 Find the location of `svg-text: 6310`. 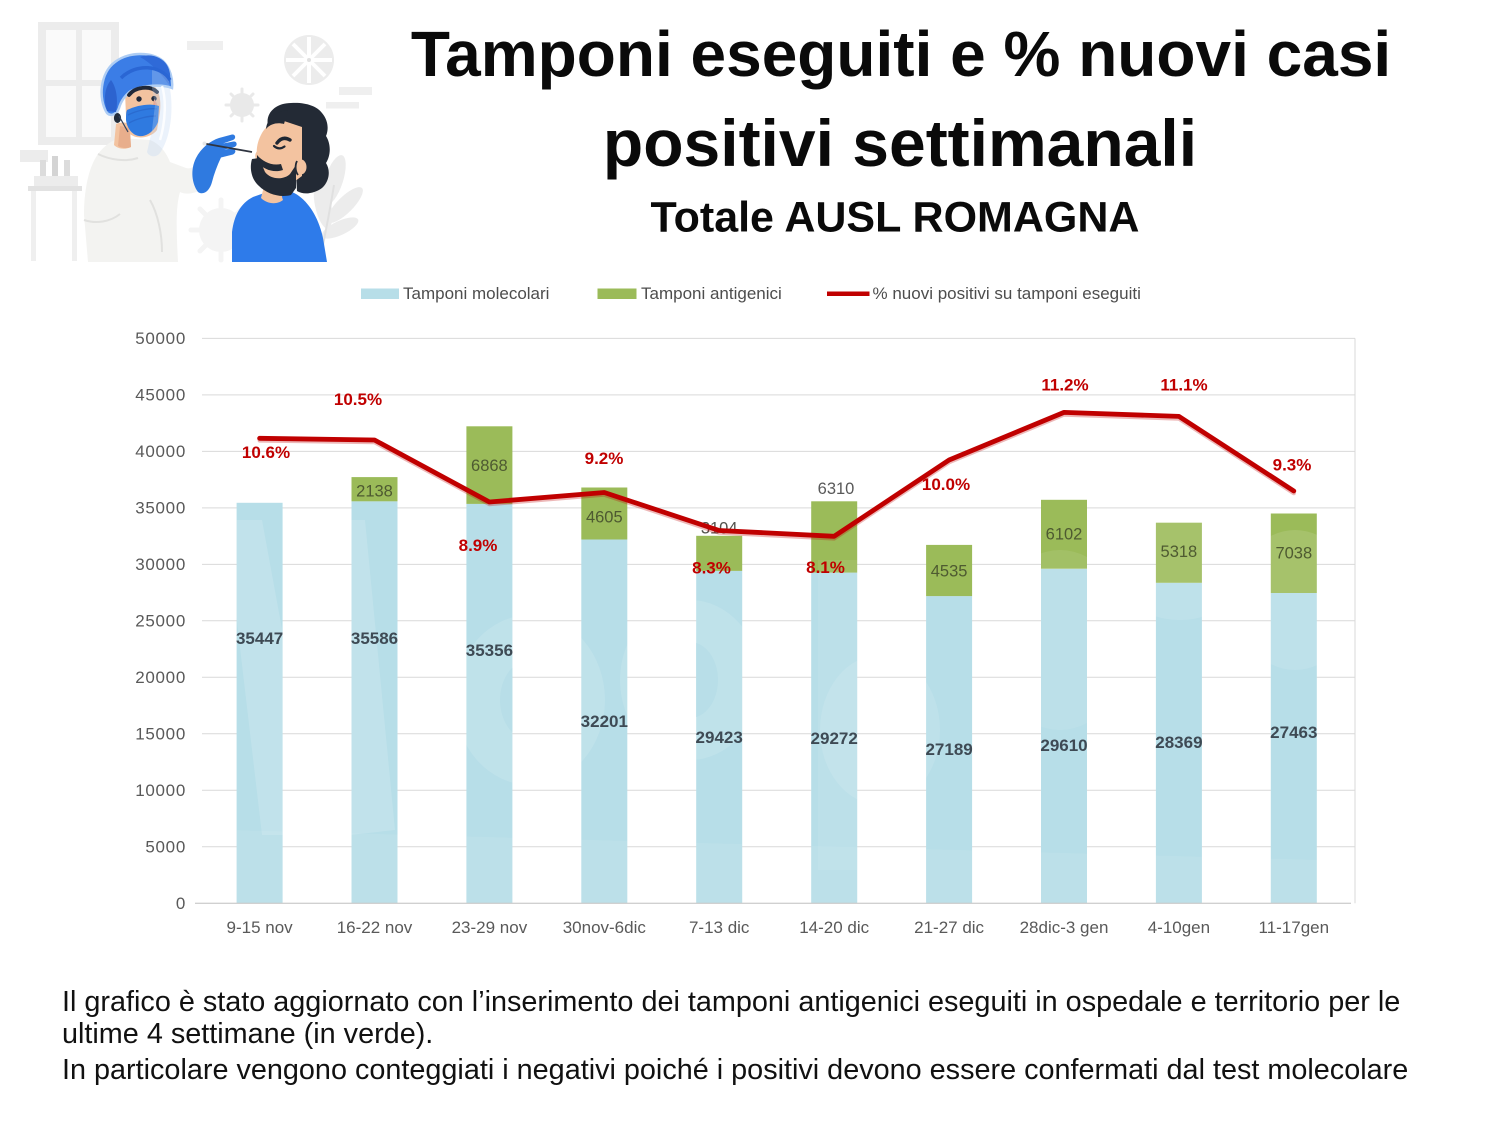

svg-text: 6310 is located at coordinates (836, 489).